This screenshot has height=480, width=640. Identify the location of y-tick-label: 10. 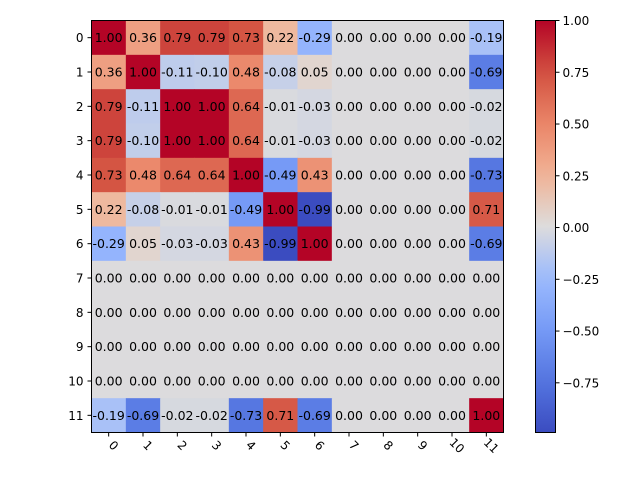
(75, 382).